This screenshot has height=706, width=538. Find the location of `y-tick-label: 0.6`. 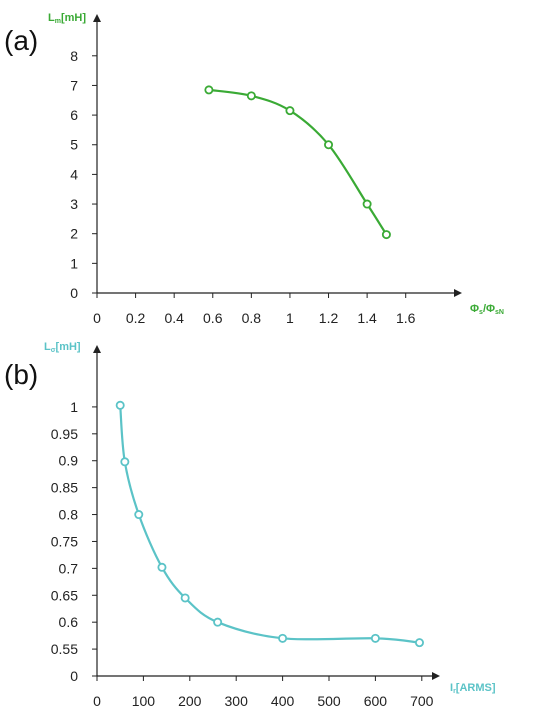

y-tick-label: 0.6 is located at coordinates (69, 622).